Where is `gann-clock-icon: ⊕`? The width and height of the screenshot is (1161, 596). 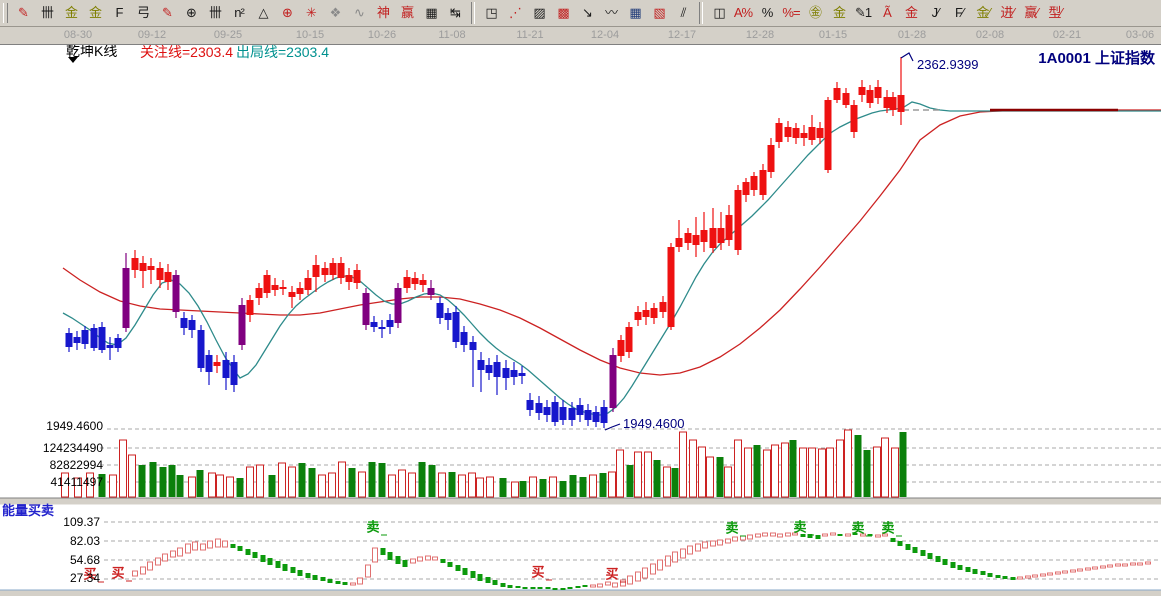 gann-clock-icon: ⊕ is located at coordinates (191, 12).